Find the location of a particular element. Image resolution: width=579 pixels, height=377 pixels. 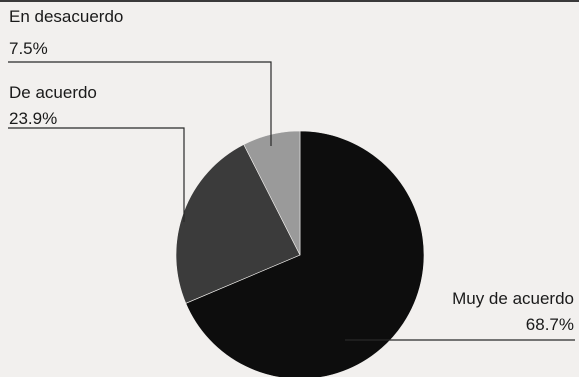

slice-value-en-desacuerdo: 7.5% is located at coordinates (28, 48).